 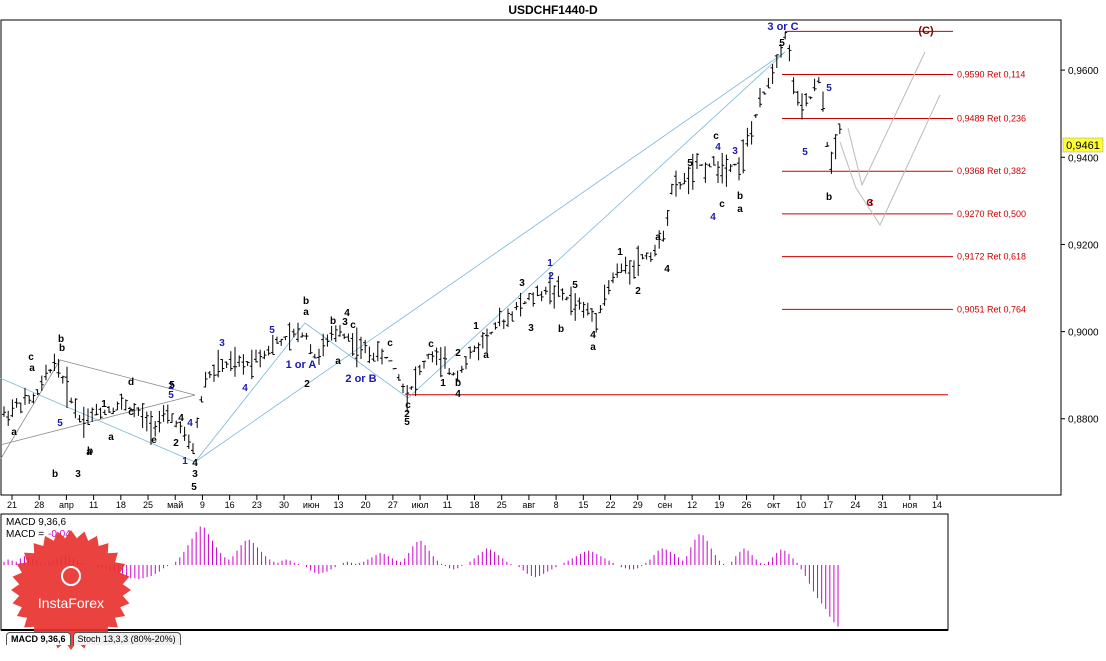 I want to click on indicator-tabs: MACD 9,36,6 Stoch 13,3,3 (80%-20%), so click(x=93, y=639).